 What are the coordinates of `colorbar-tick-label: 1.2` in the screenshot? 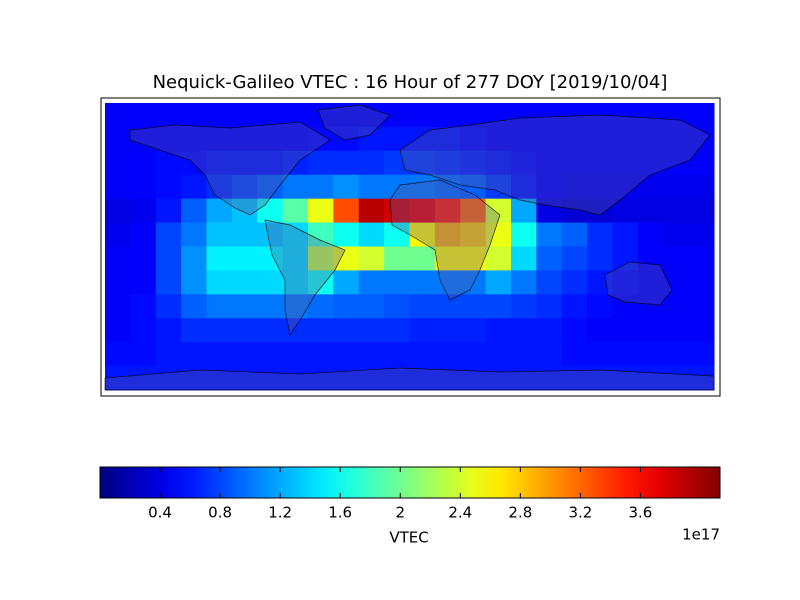 It's located at (280, 513).